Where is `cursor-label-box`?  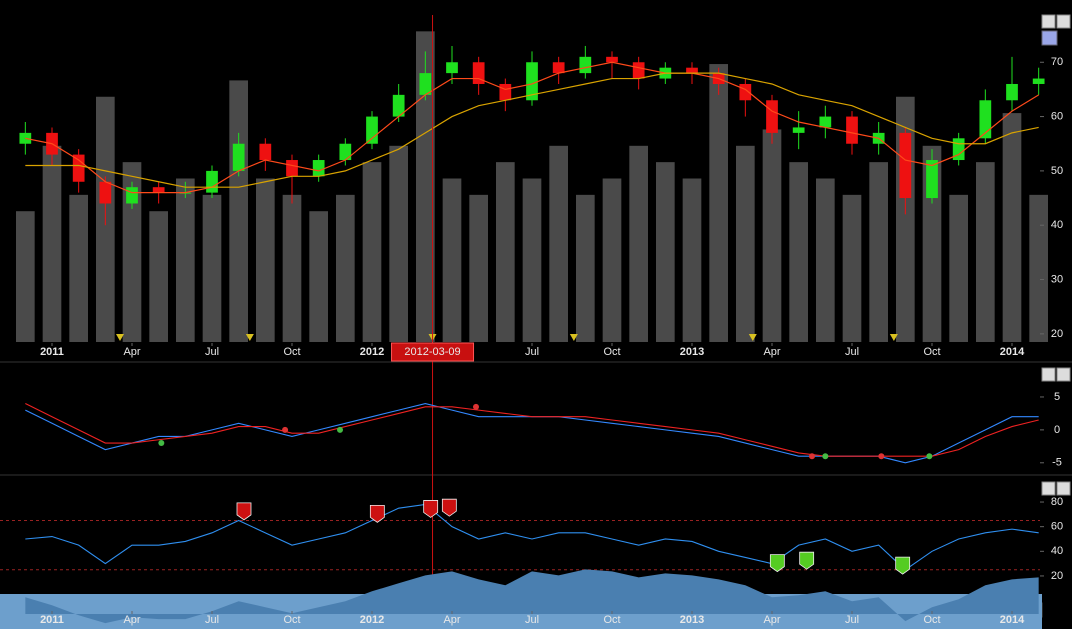
cursor-label-box is located at coordinates (433, 352).